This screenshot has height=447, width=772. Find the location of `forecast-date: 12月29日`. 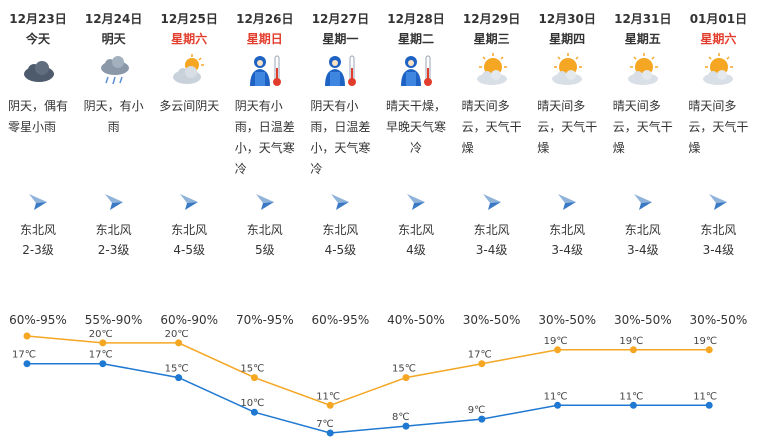

forecast-date: 12月29日 is located at coordinates (491, 19).